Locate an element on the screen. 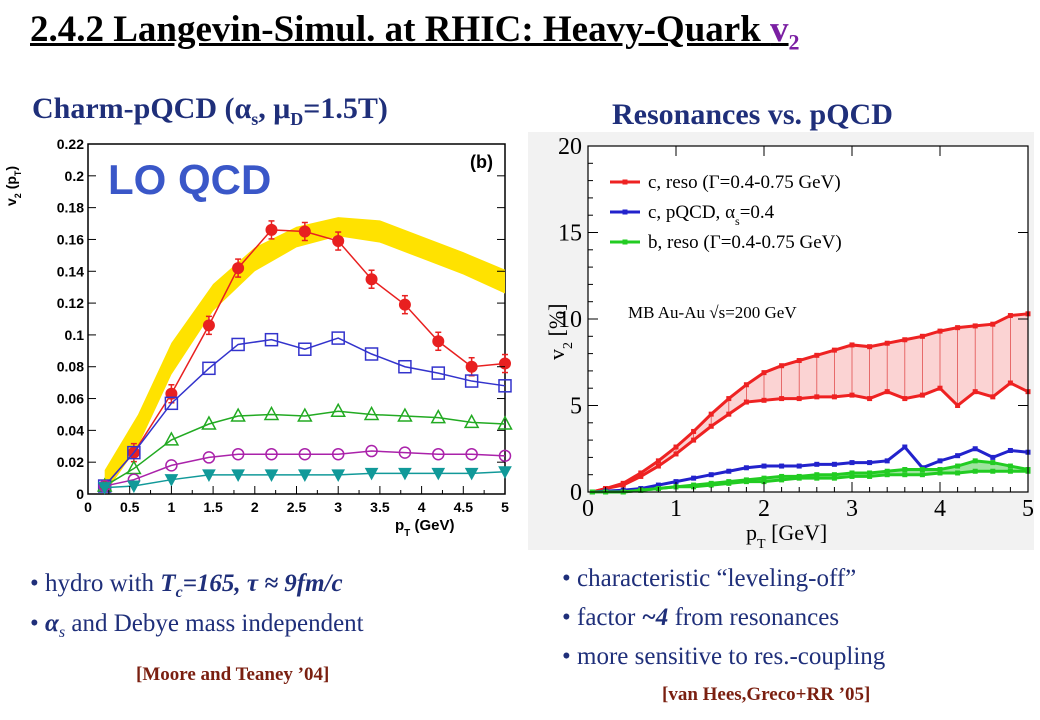  left-bullet-2-c: and Debye mass independent is located at coordinates (214, 623).